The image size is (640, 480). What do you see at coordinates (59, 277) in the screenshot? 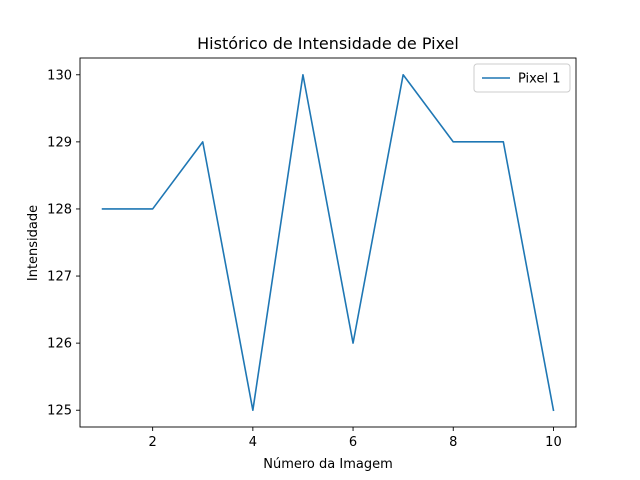
I see `y-tick-label-127: 127` at bounding box center [59, 277].